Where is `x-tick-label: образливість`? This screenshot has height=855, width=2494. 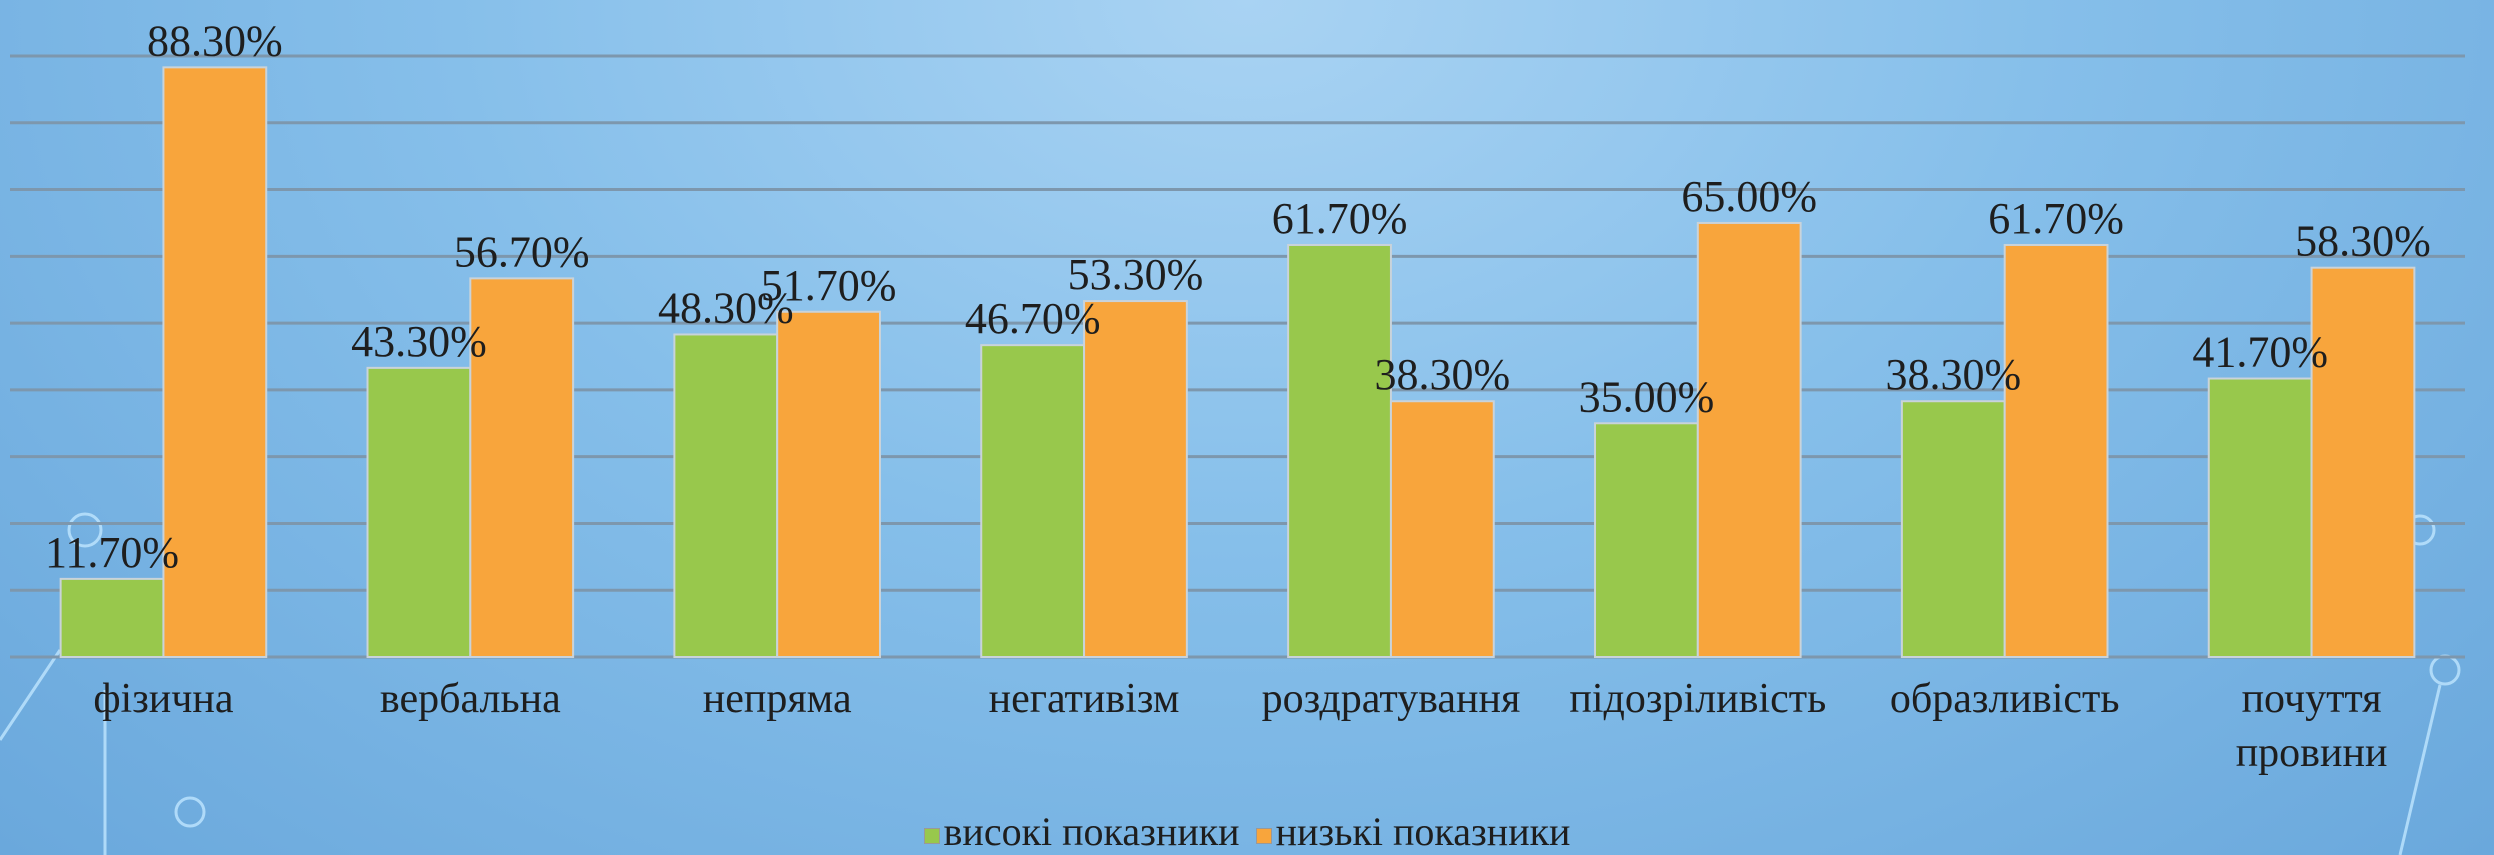
x-tick-label: образливість is located at coordinates (2004, 699).